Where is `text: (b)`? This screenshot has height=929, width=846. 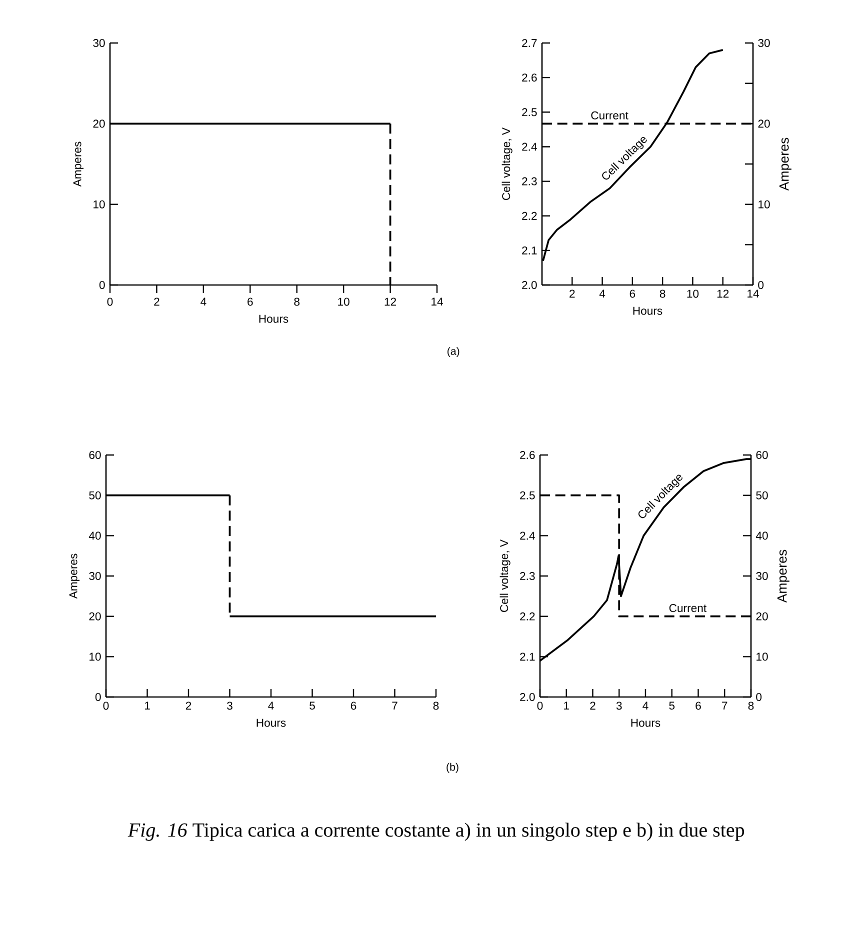 text: (b) is located at coordinates (452, 767).